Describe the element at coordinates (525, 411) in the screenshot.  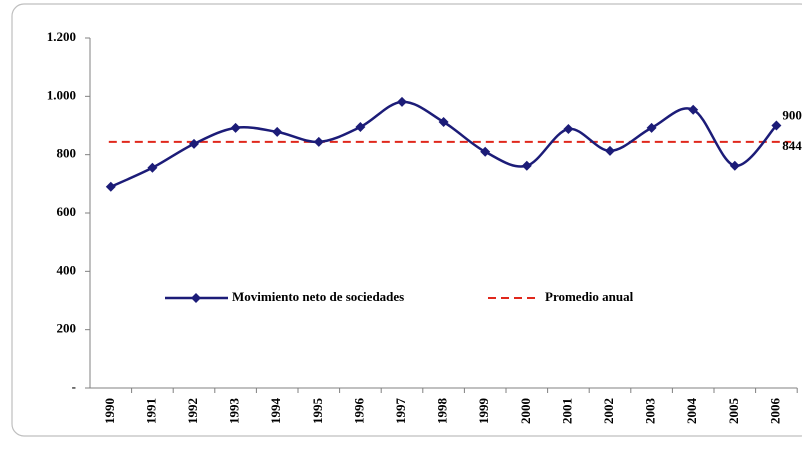
I see `x-tick-label: 2000` at that location.